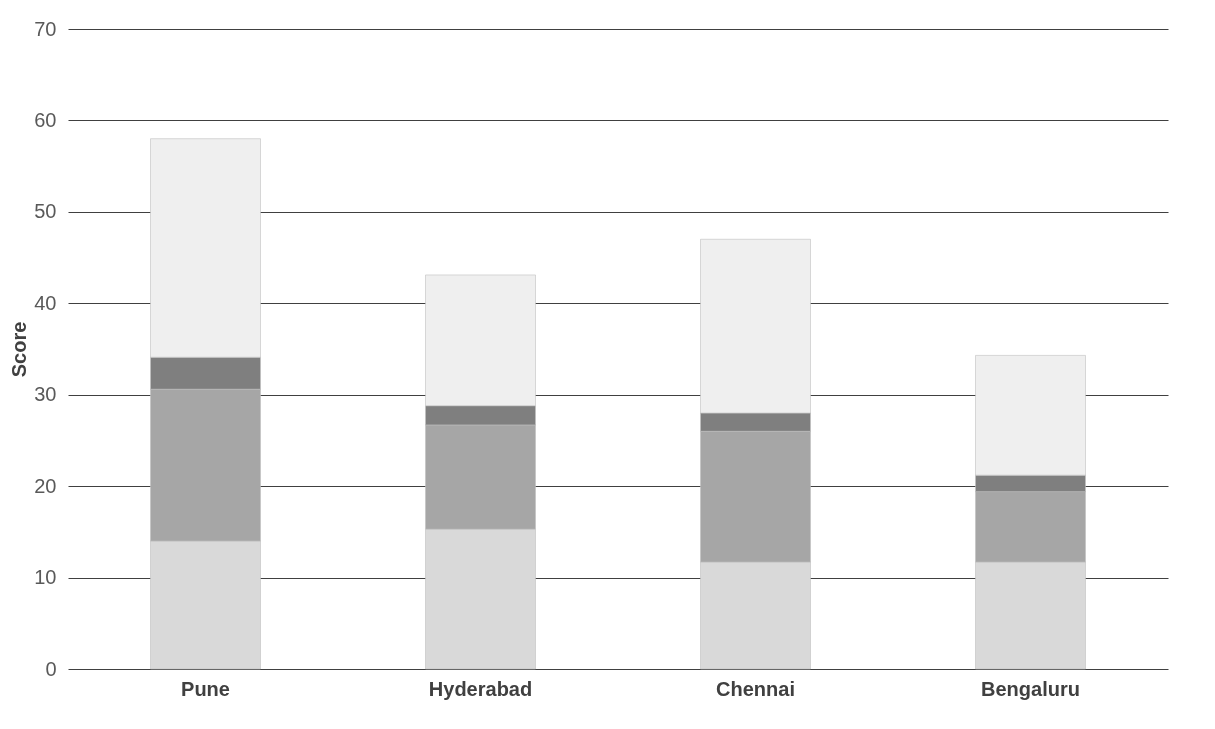 The image size is (1215, 729). Describe the element at coordinates (755, 688) in the screenshot. I see `x-tick-label: Chennai` at that location.